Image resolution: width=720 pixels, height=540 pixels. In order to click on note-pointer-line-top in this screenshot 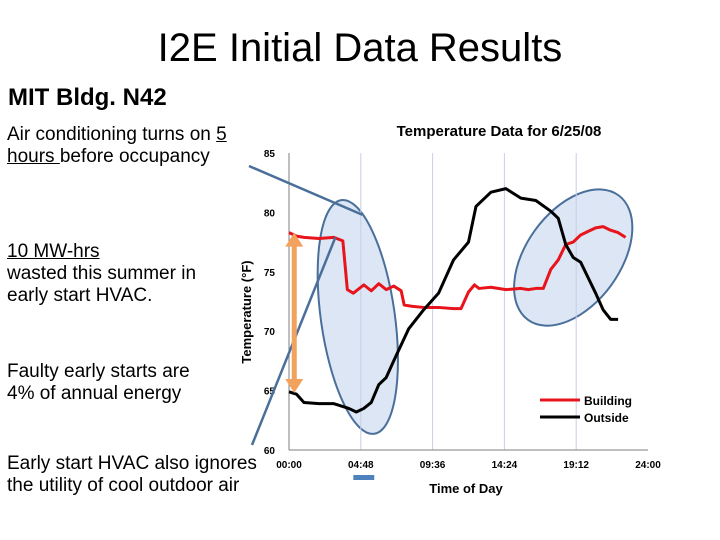, I will do `click(305, 190)`.